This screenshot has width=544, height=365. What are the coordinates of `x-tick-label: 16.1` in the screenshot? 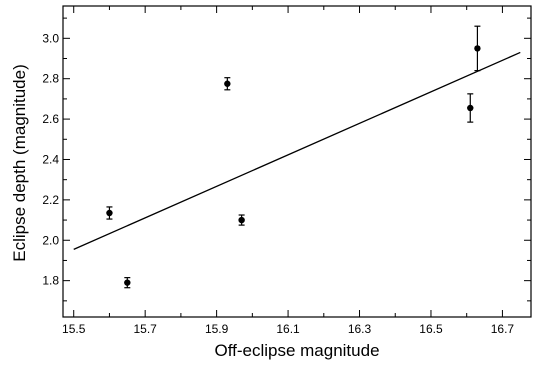 It's located at (288, 329).